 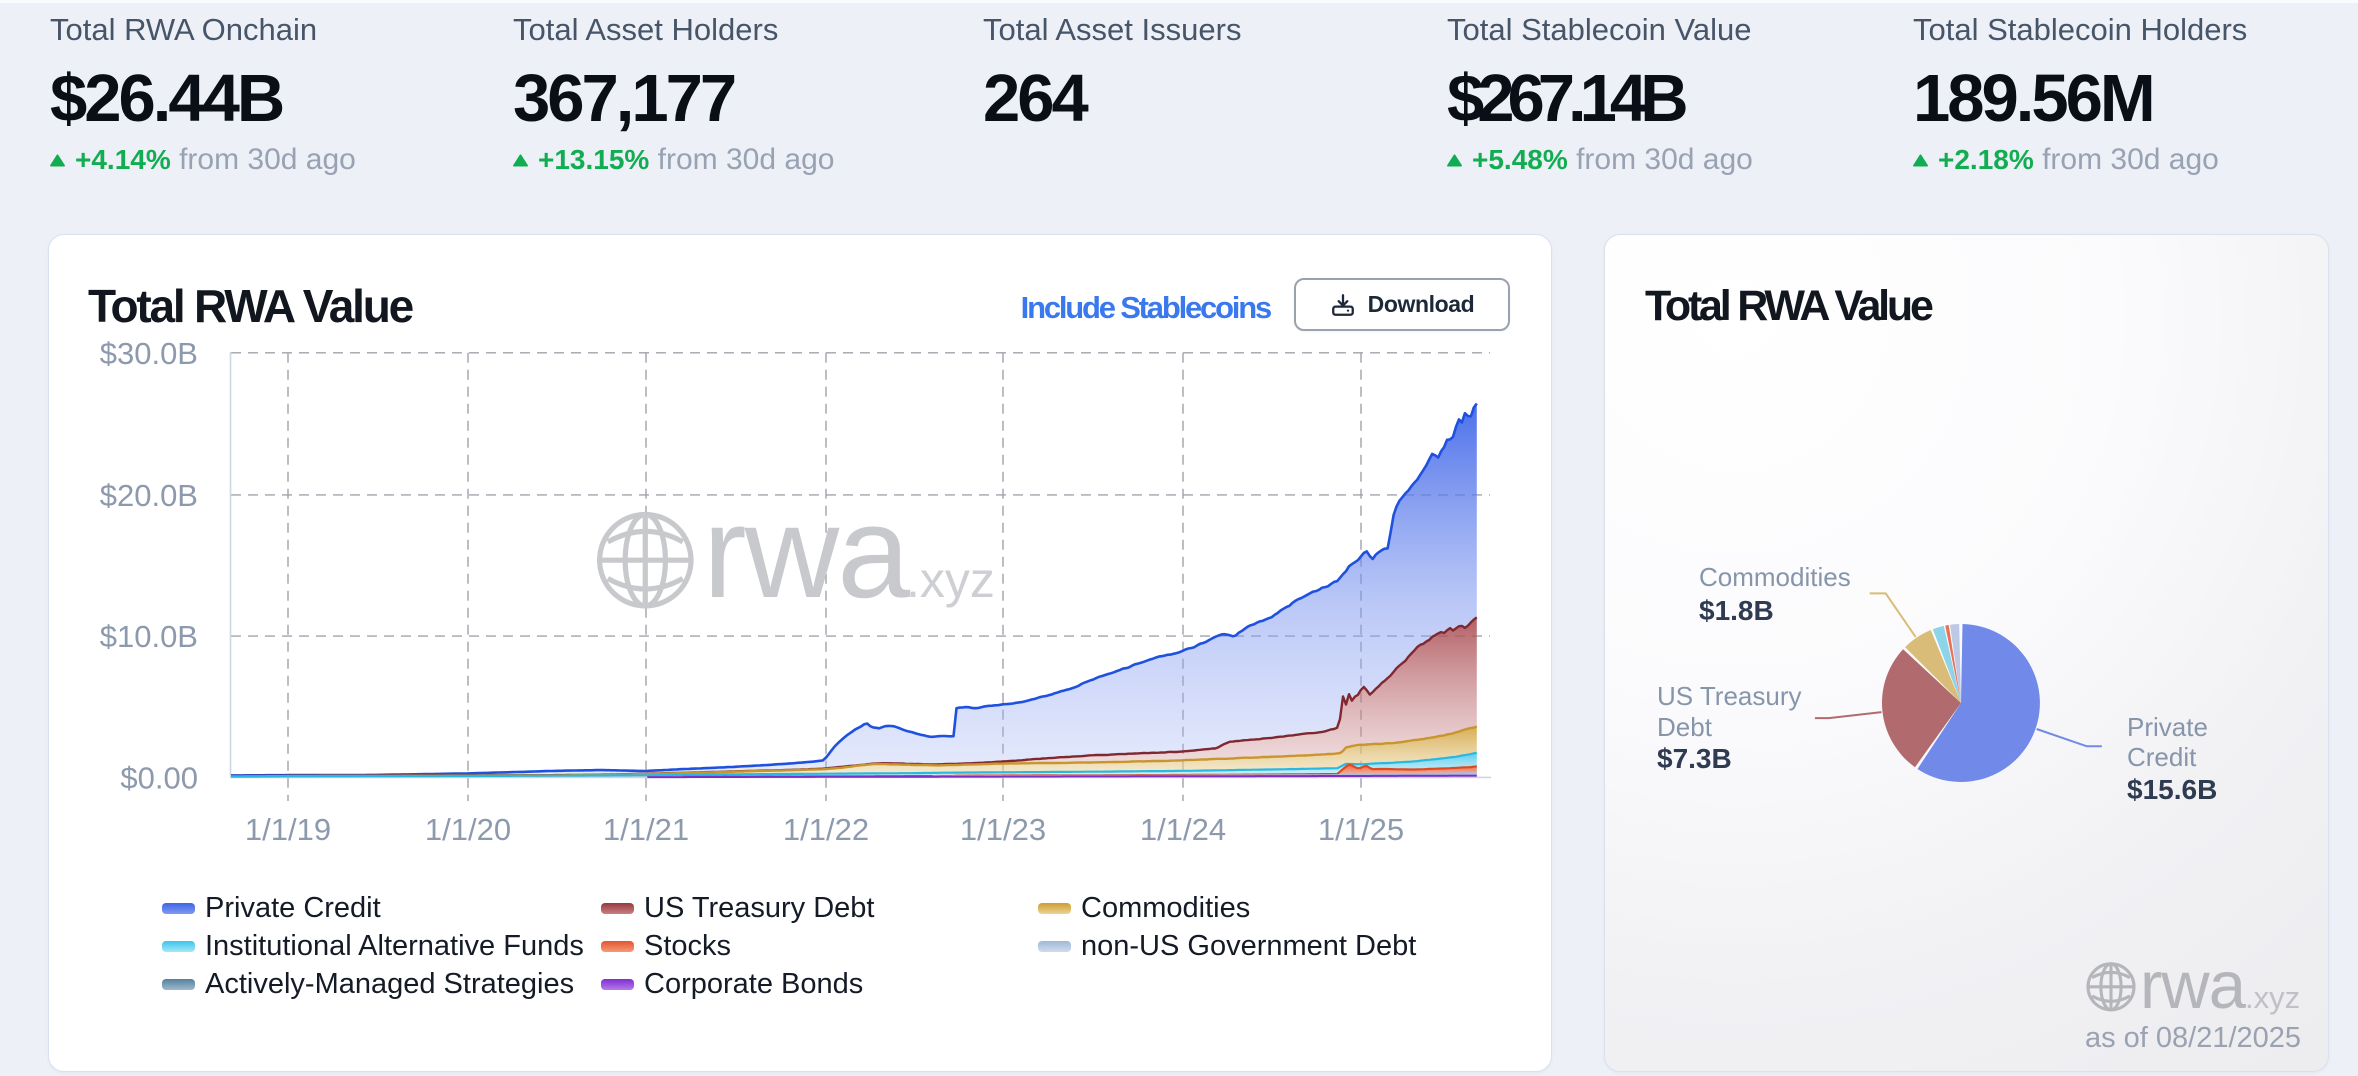 What do you see at coordinates (2167, 727) in the screenshot?
I see `svg-text: Private` at bounding box center [2167, 727].